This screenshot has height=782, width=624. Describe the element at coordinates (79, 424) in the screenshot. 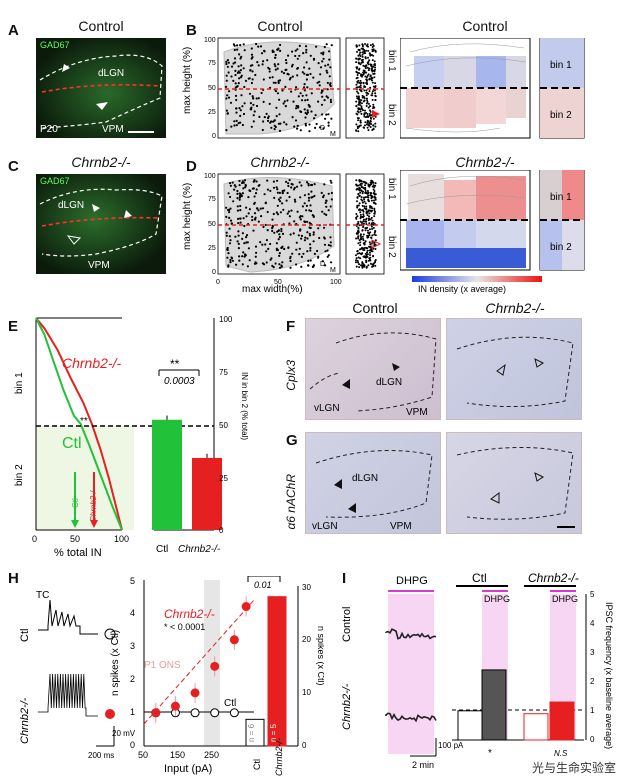

I see `series-line-chrnb2` at that location.